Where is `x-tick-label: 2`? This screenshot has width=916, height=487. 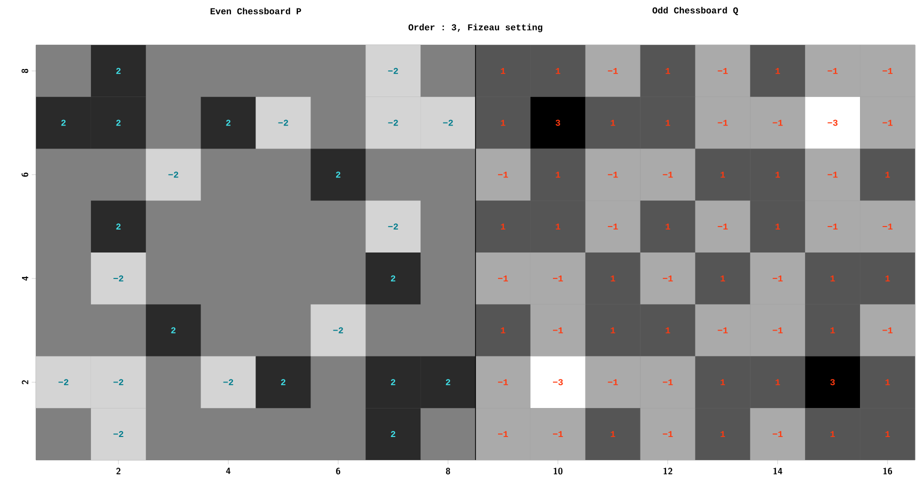
x-tick-label: 2 is located at coordinates (118, 471).